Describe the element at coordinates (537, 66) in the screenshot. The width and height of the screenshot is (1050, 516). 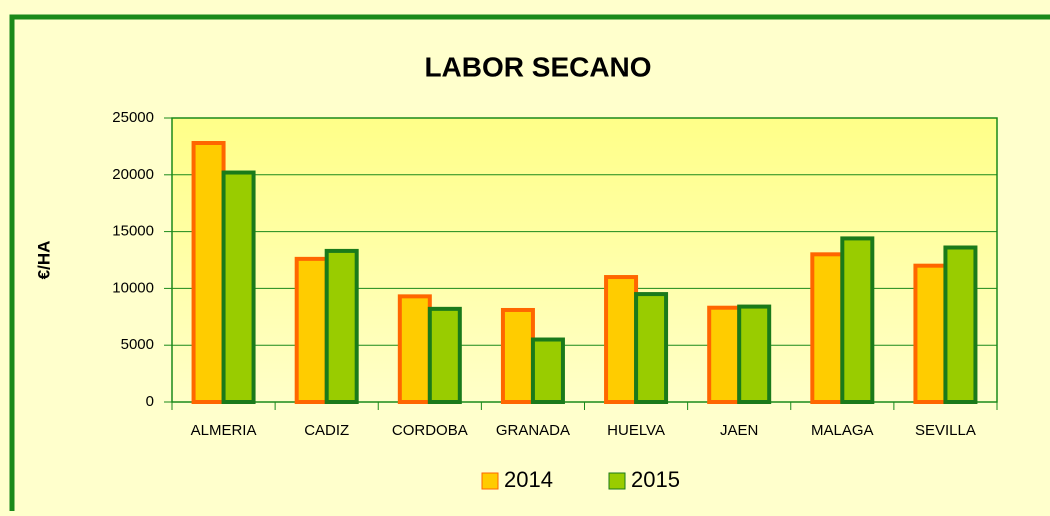
I see `chart-title: LABOR SECANO` at that location.